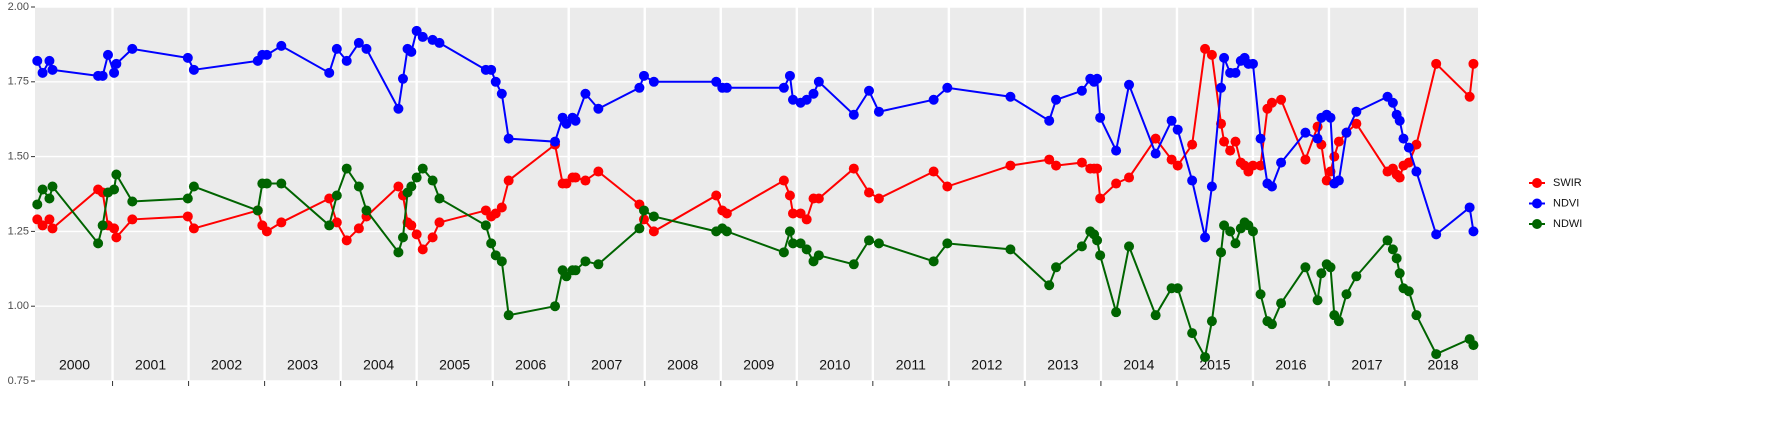  I want to click on legend-label: NDVI, so click(1566, 203).